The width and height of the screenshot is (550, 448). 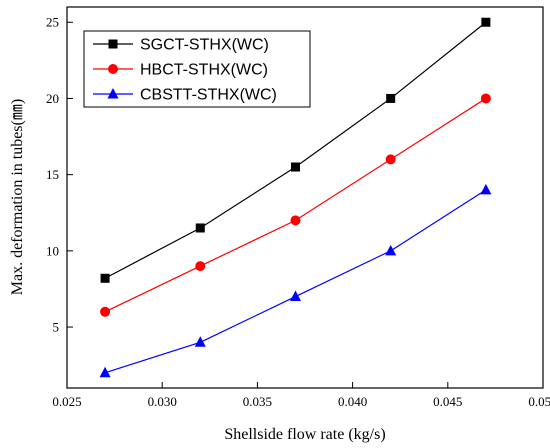 I want to click on x-tick-label: 0.030, so click(x=162, y=401).